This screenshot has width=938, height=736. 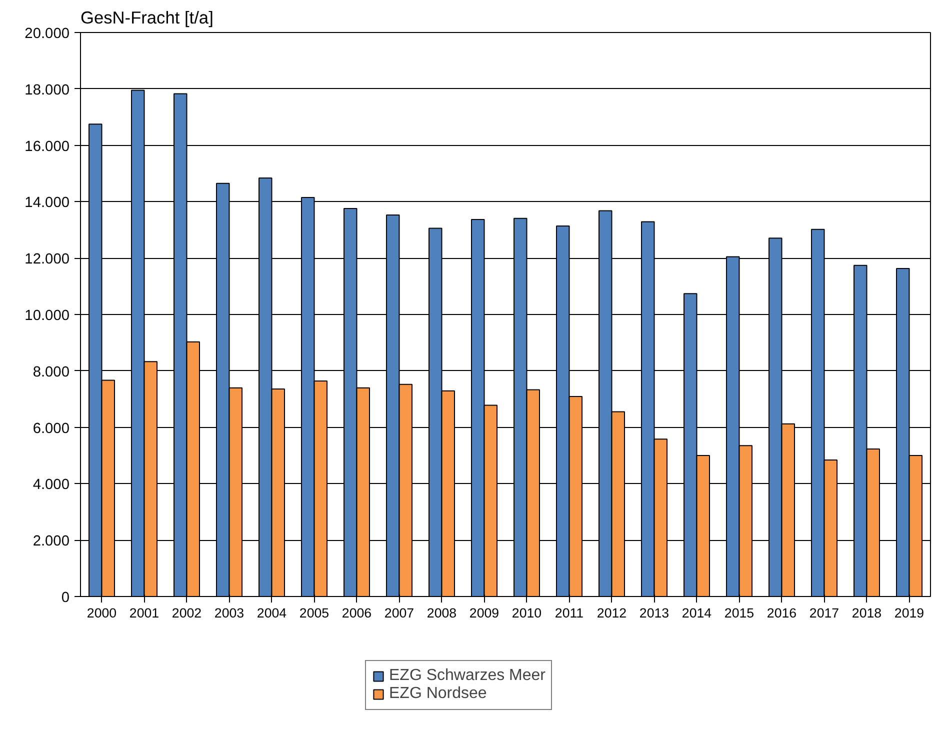 I want to click on y-tick-label: 20.000, so click(x=47, y=34).